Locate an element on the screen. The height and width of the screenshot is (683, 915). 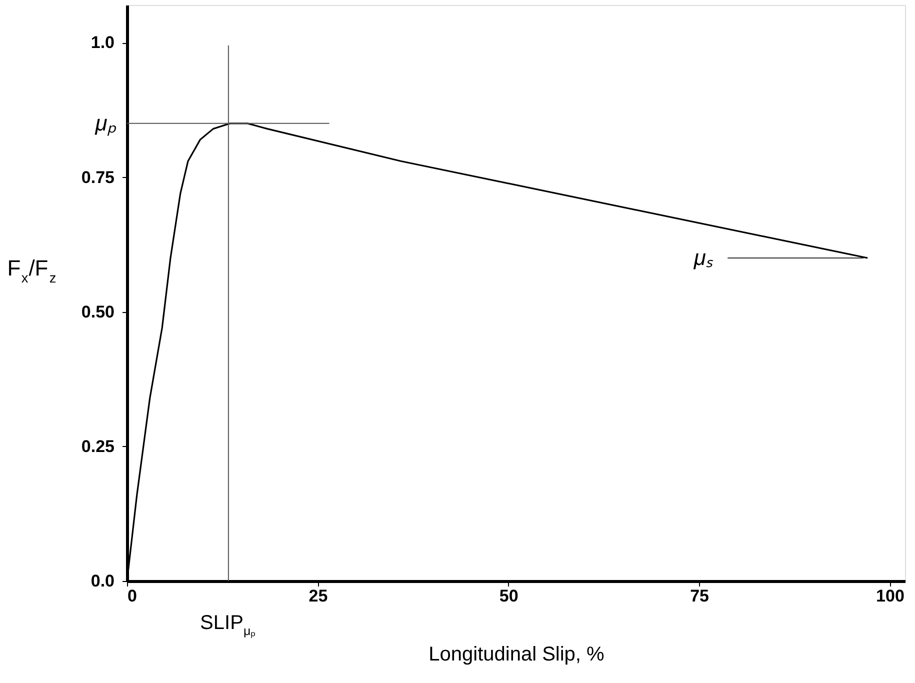
x-tick-label: 100 is located at coordinates (890, 596).